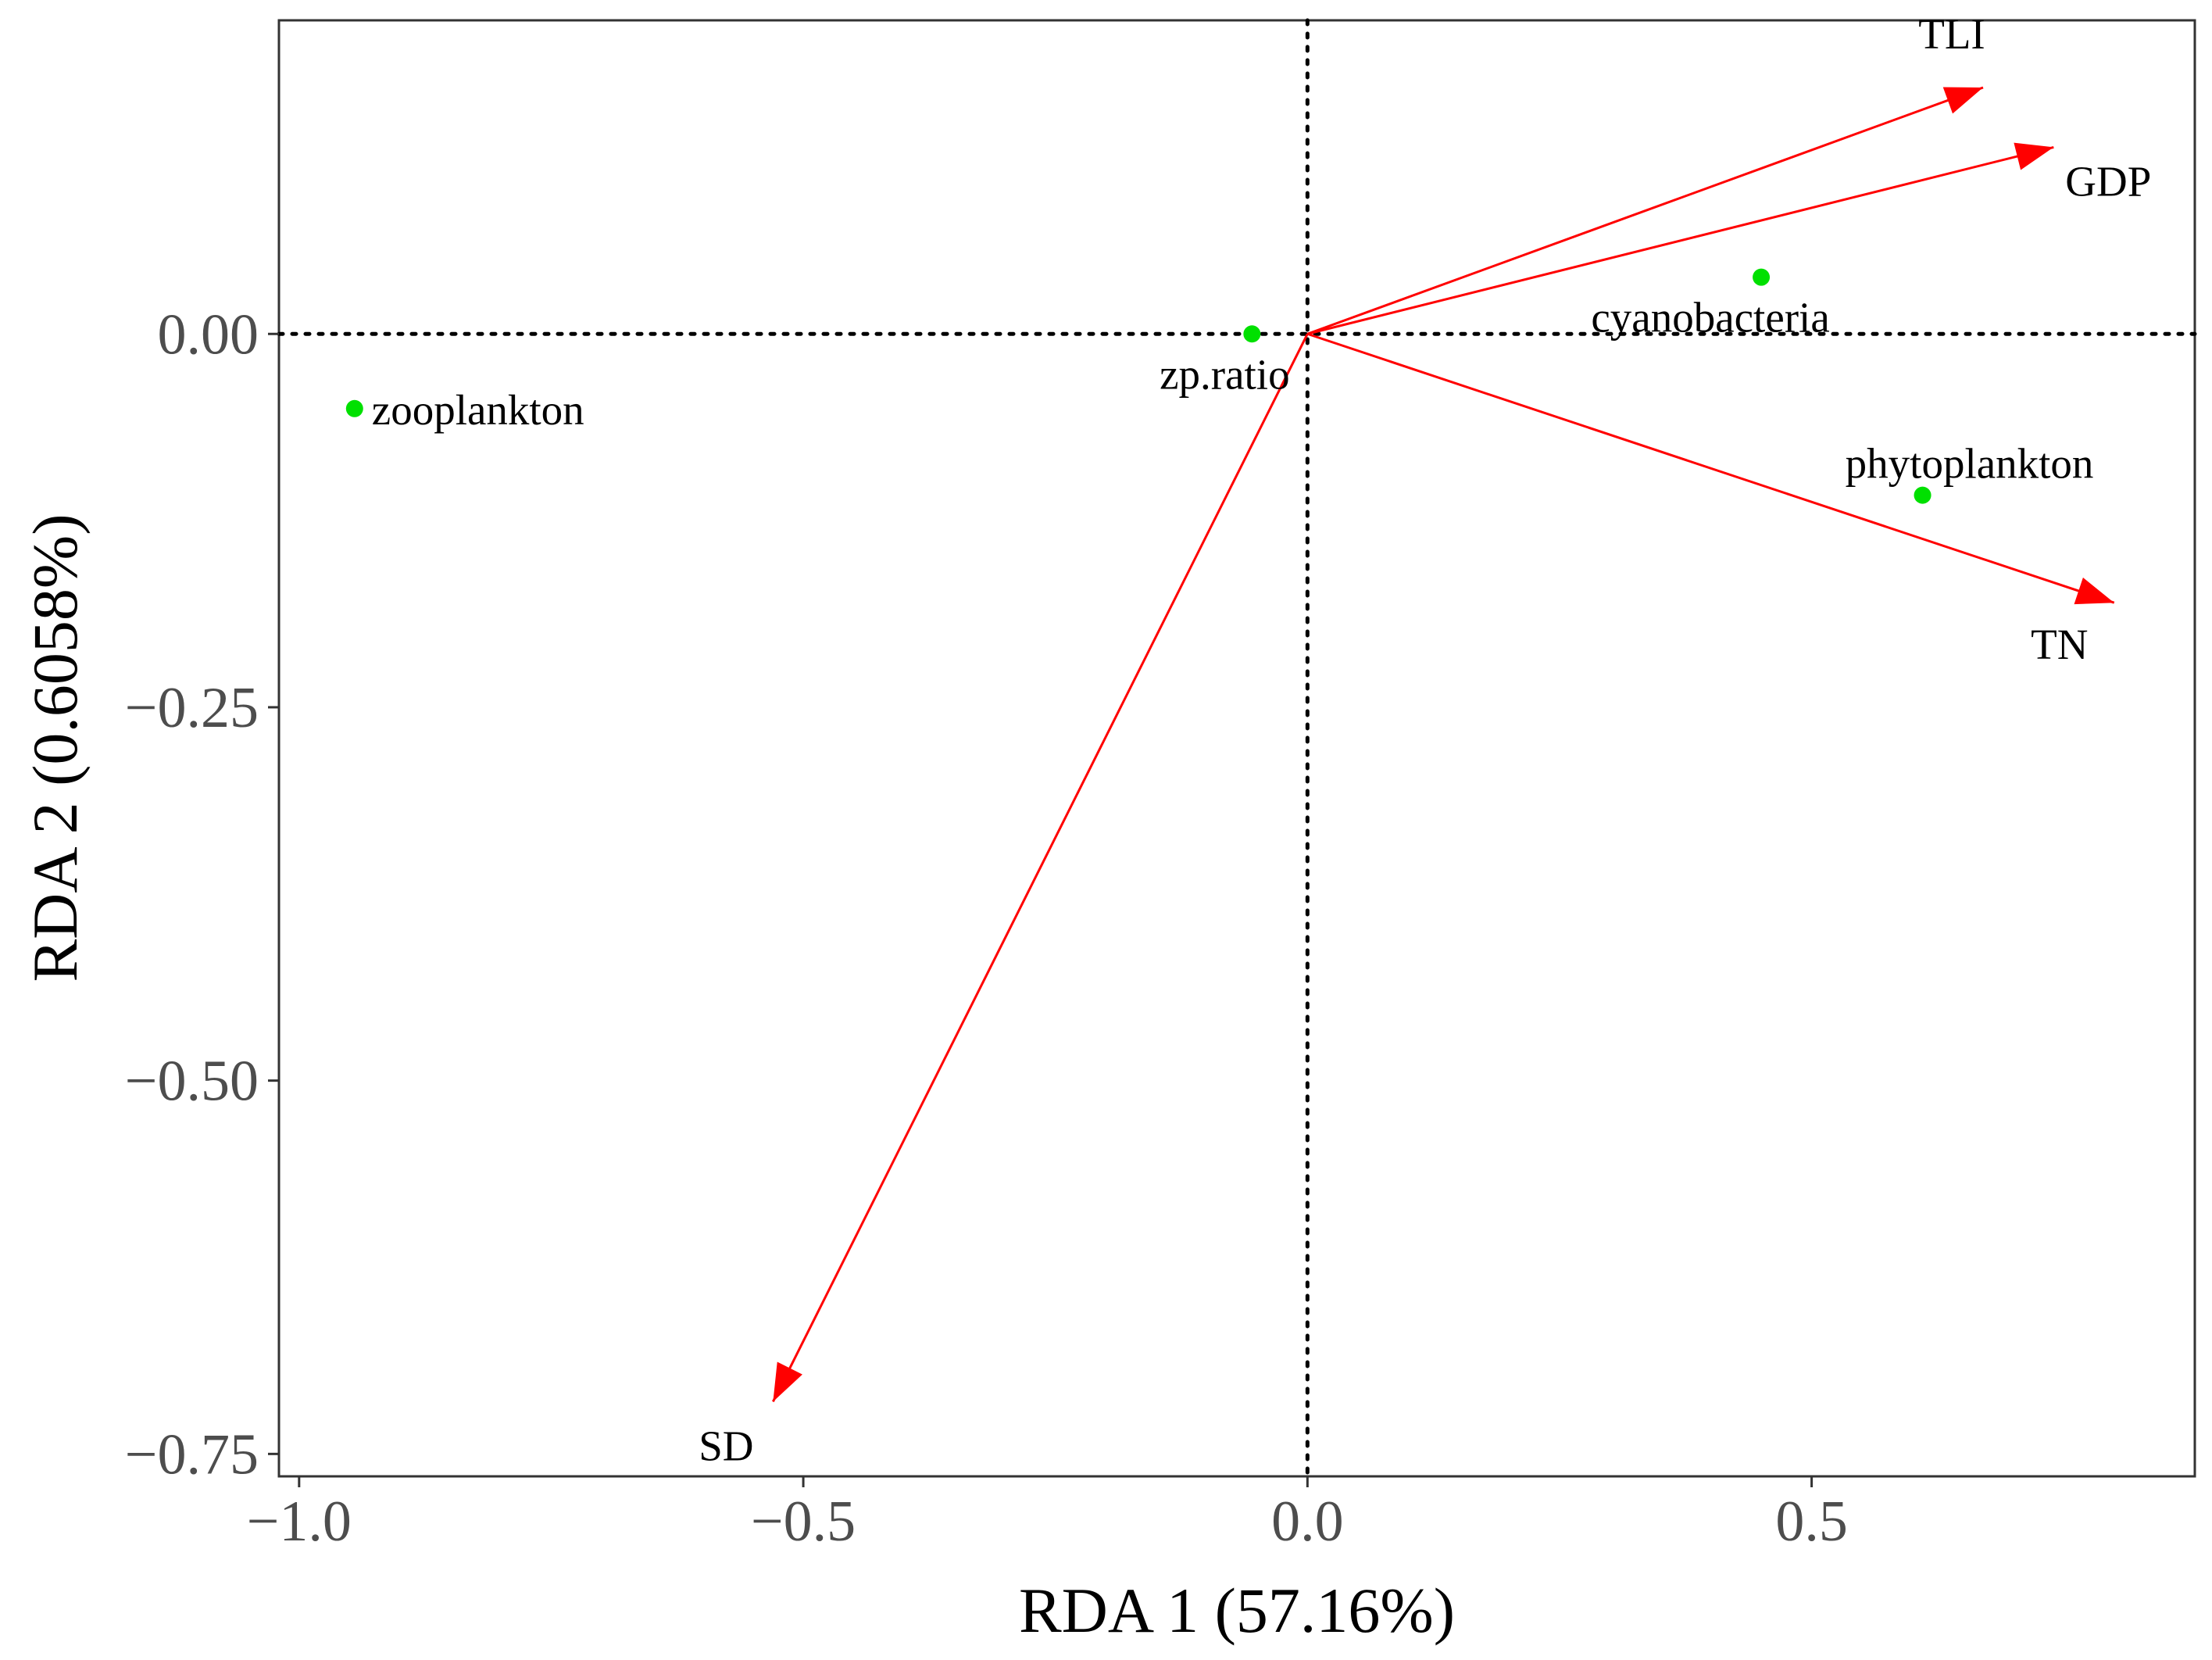 The width and height of the screenshot is (2212, 1660). Describe the element at coordinates (299, 1522) in the screenshot. I see `x-tick-label: −1.0` at that location.